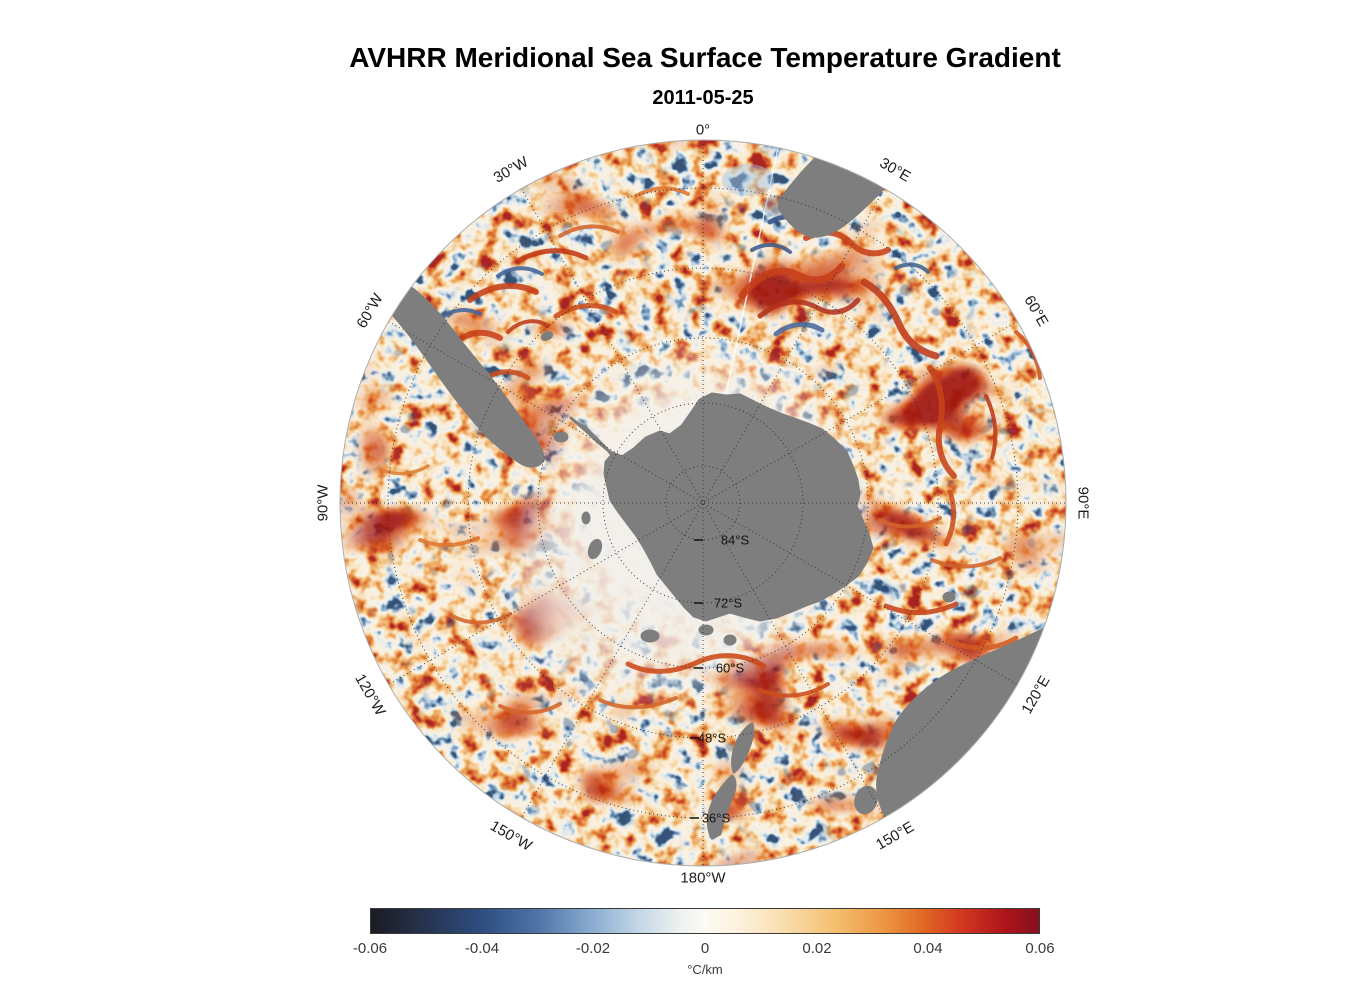 The height and width of the screenshot is (1000, 1356). Describe the element at coordinates (949, 597) in the screenshot. I see `landmask-kerguelen` at that location.